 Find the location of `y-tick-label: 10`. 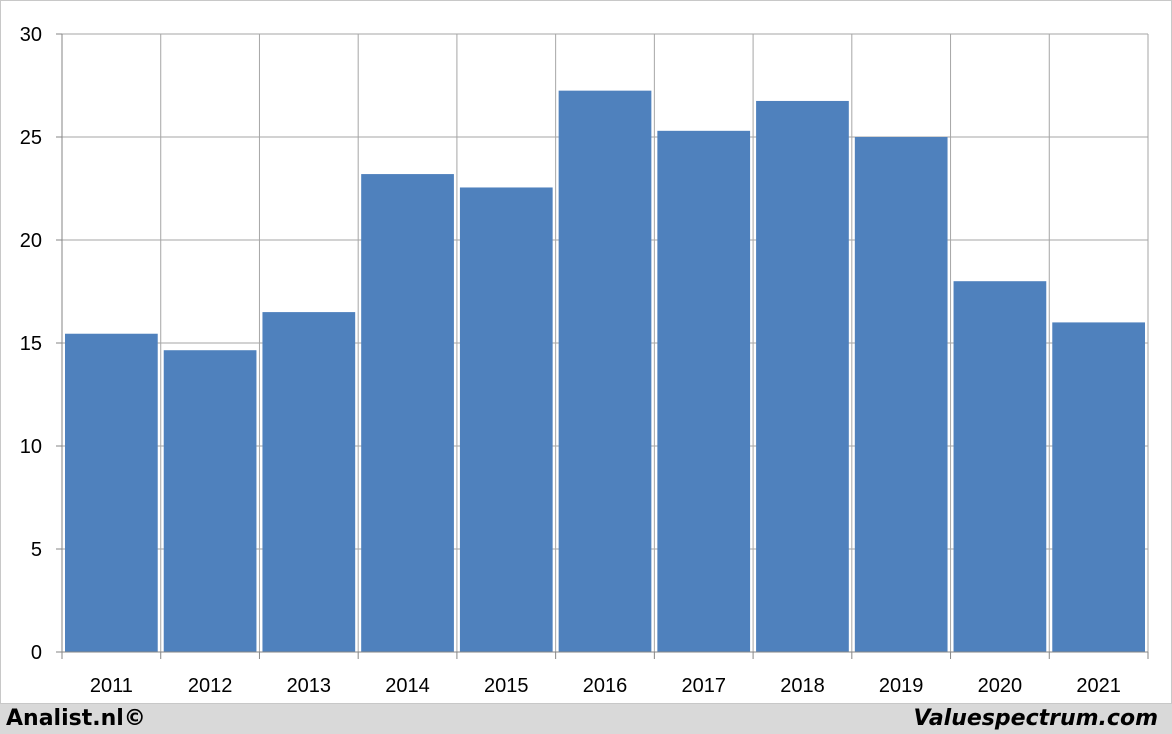

y-tick-label: 10 is located at coordinates (31, 447).